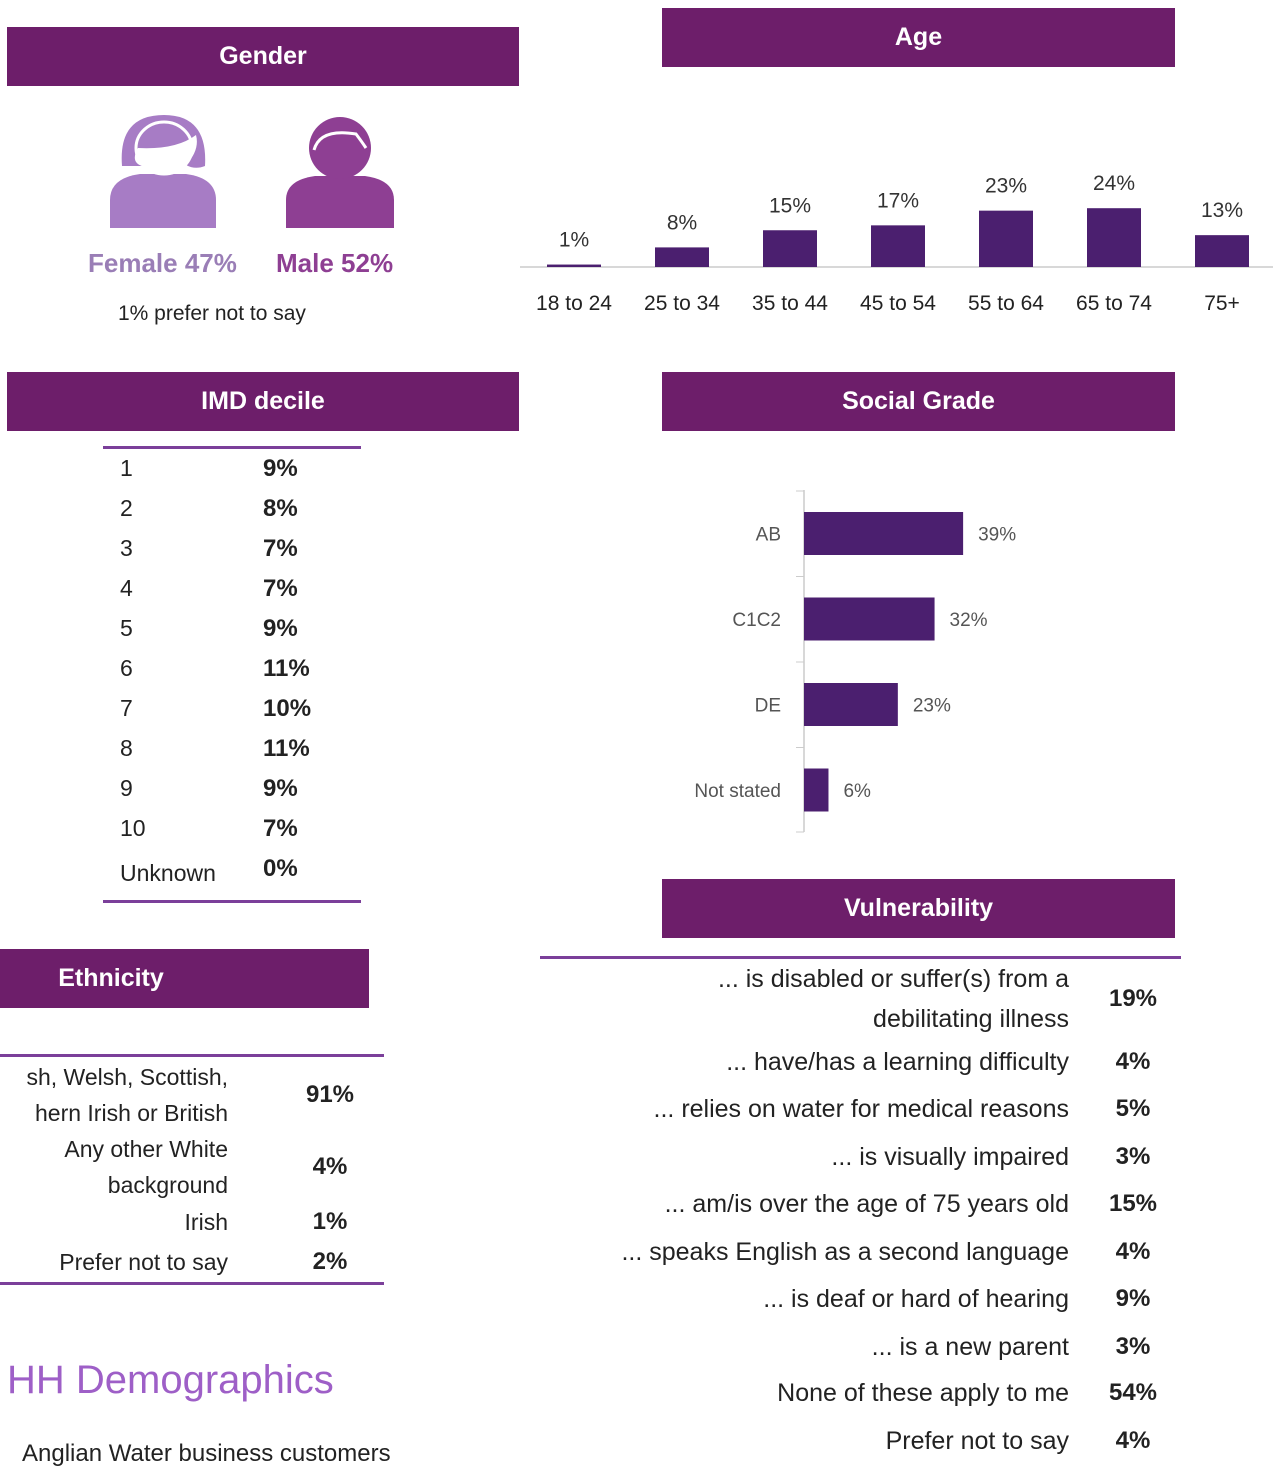 The image size is (1273, 1468). Describe the element at coordinates (330, 1094) in the screenshot. I see `ethnicity-value: 91%` at that location.